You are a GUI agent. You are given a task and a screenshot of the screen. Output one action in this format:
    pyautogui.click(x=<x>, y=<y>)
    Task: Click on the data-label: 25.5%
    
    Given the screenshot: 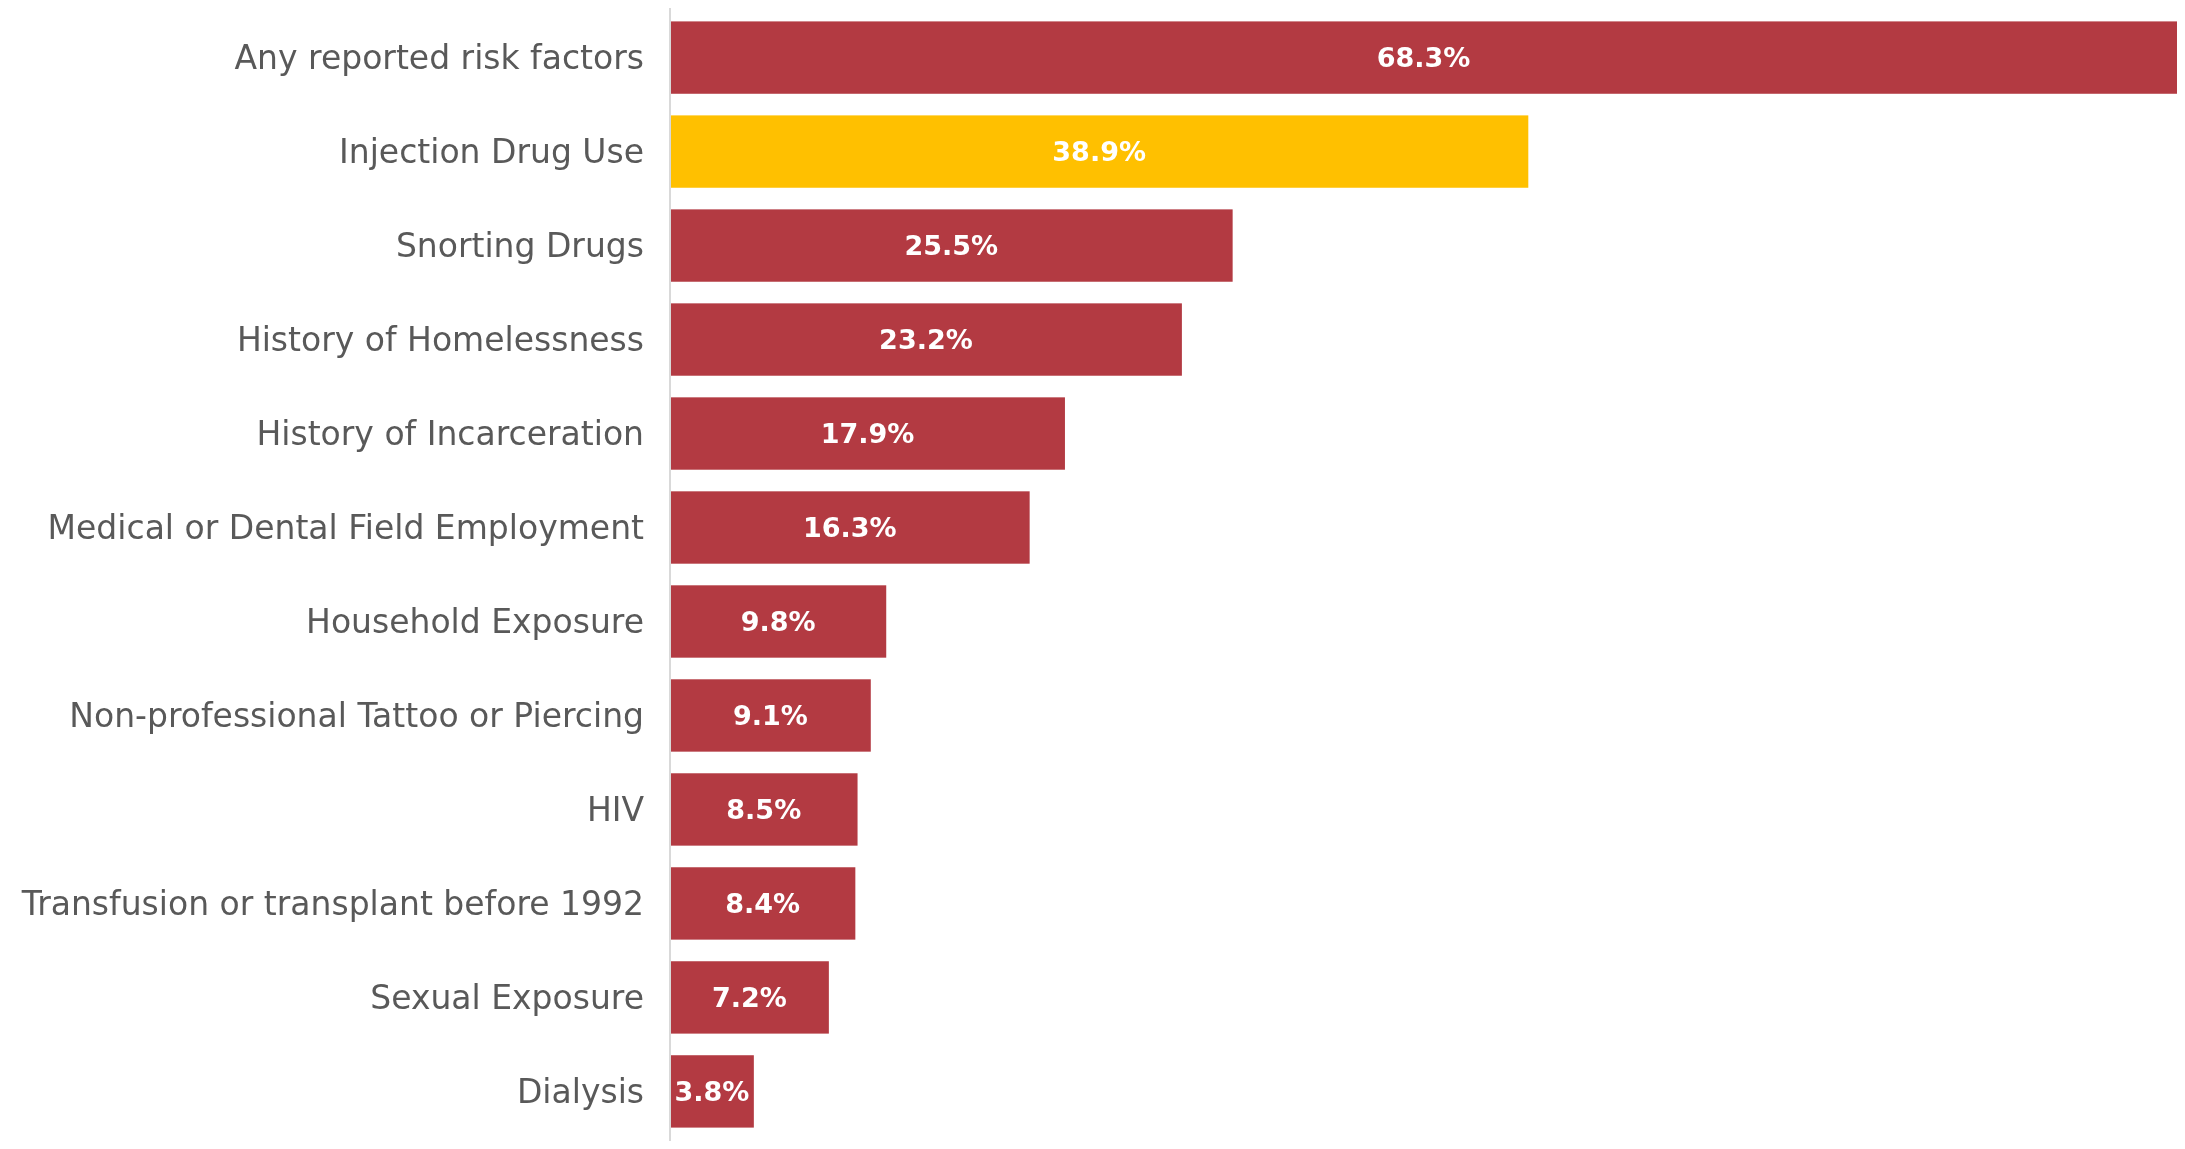 What is the action you would take?
    pyautogui.click(x=951, y=246)
    